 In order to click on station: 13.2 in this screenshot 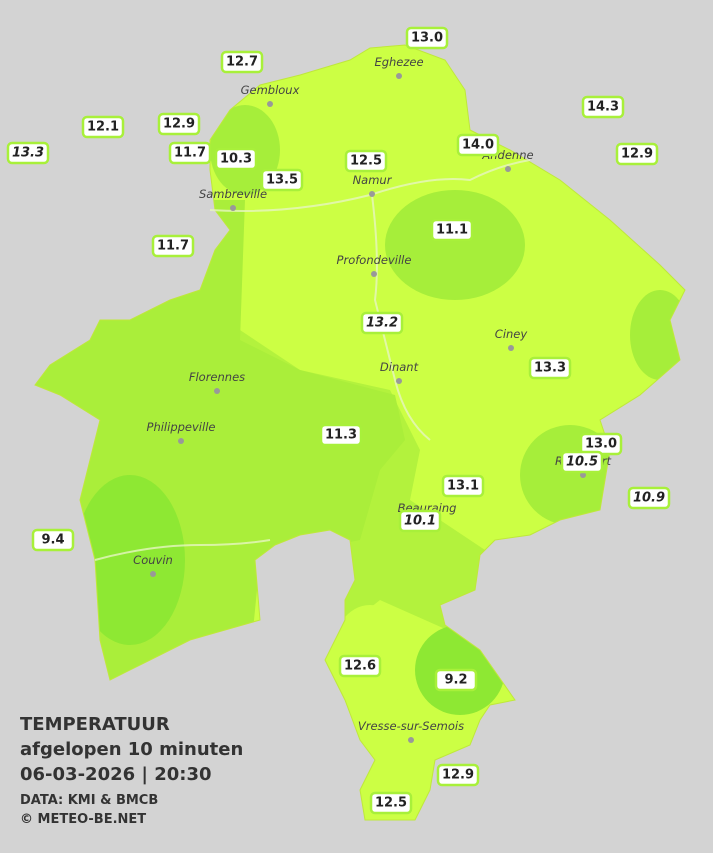, I will do `click(382, 323)`.